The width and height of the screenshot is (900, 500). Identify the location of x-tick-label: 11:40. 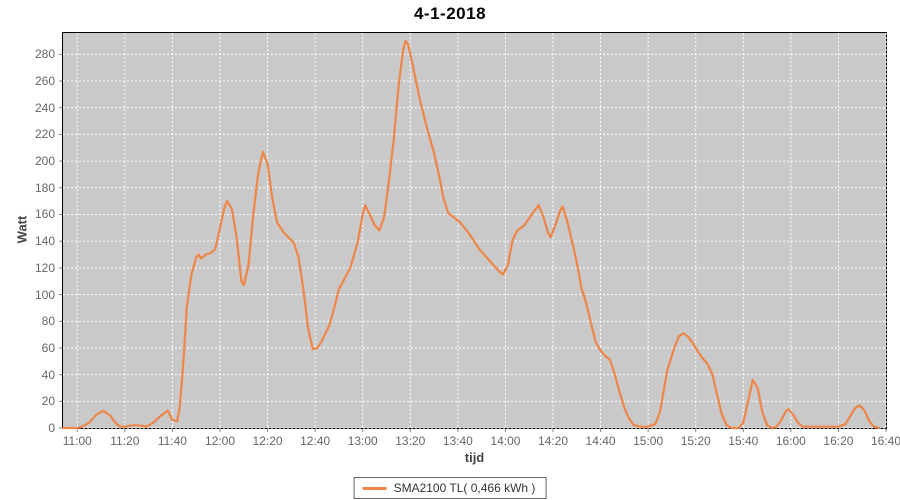
(172, 441).